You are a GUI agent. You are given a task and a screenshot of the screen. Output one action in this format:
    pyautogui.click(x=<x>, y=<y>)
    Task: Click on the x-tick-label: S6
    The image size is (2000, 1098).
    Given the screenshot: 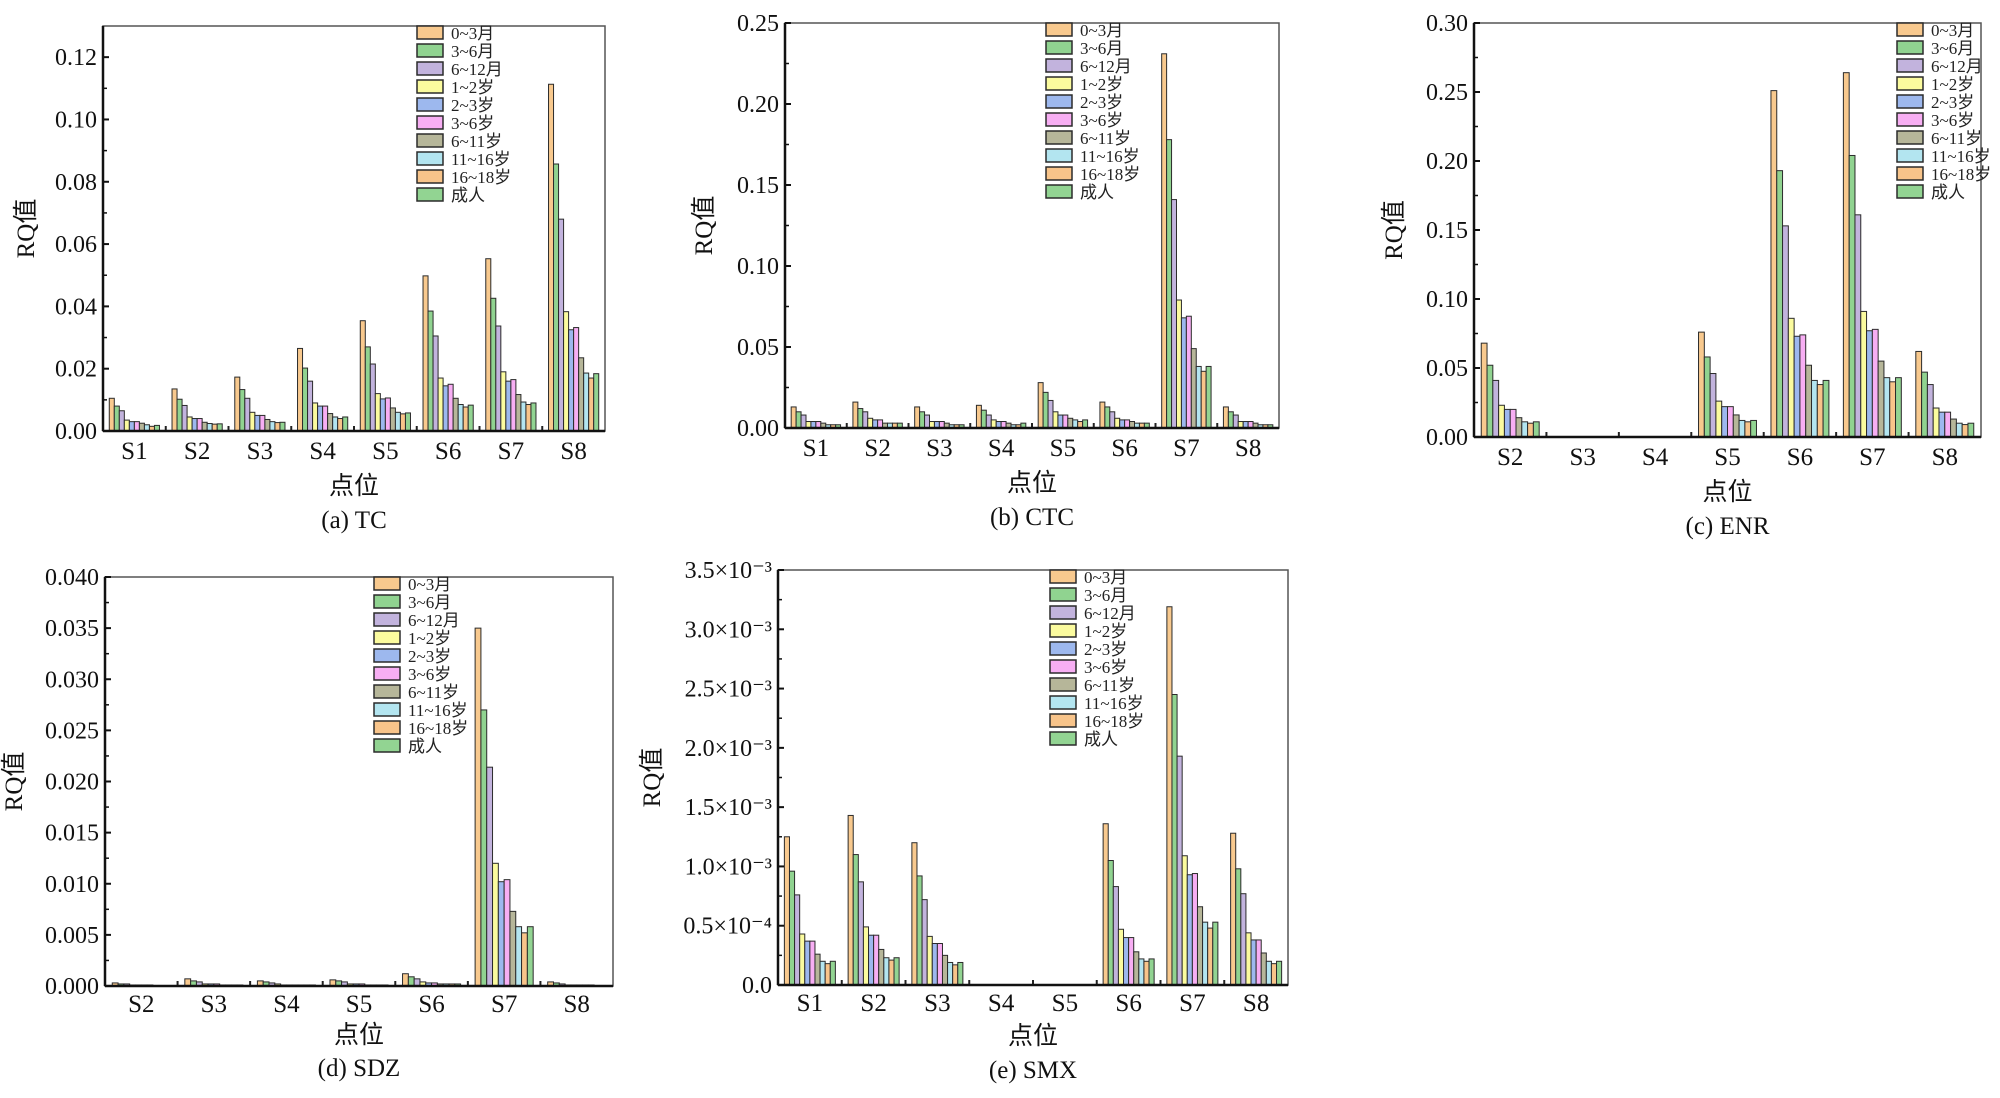 What is the action you would take?
    pyautogui.click(x=1800, y=457)
    